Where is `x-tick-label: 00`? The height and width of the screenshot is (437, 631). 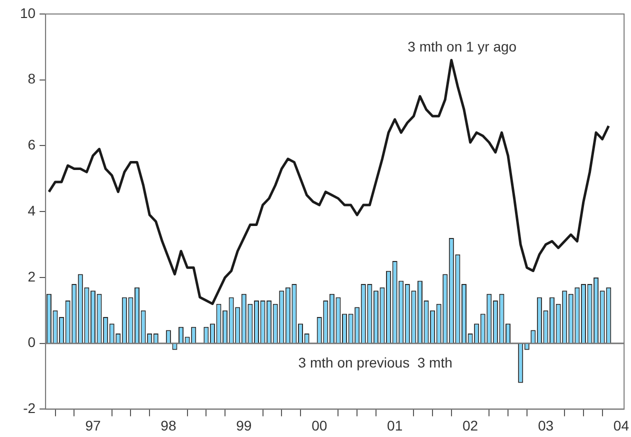
x-tick-label: 00 is located at coordinates (320, 425).